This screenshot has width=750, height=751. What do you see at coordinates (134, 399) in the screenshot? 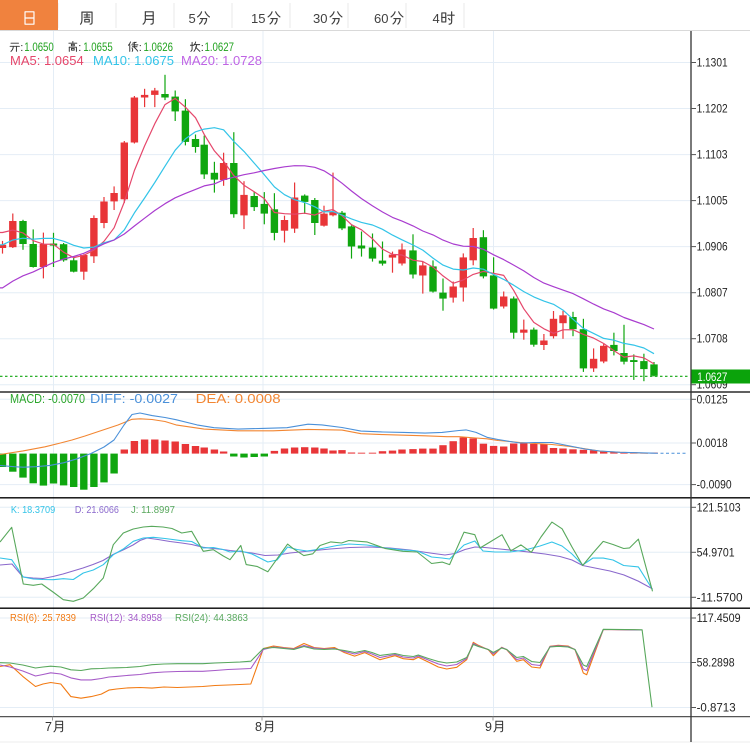
I see `svg-text: DIFF: -0.0027` at bounding box center [134, 399].